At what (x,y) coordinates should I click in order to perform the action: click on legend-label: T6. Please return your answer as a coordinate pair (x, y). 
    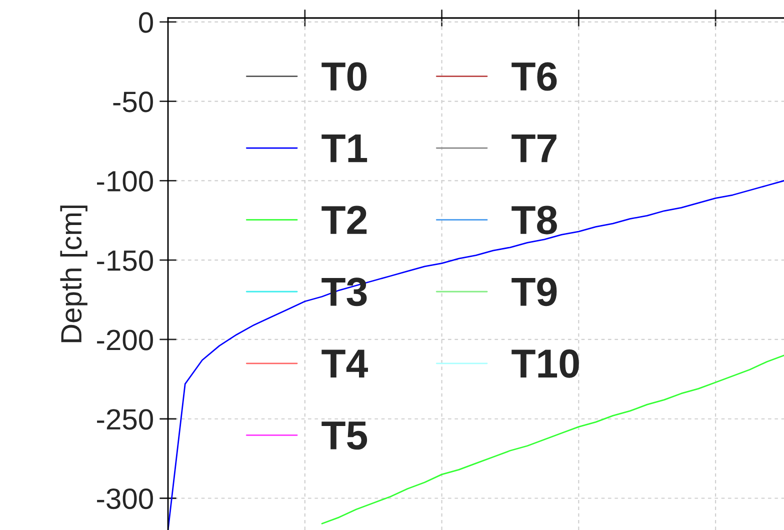
    Looking at the image, I should click on (534, 76).